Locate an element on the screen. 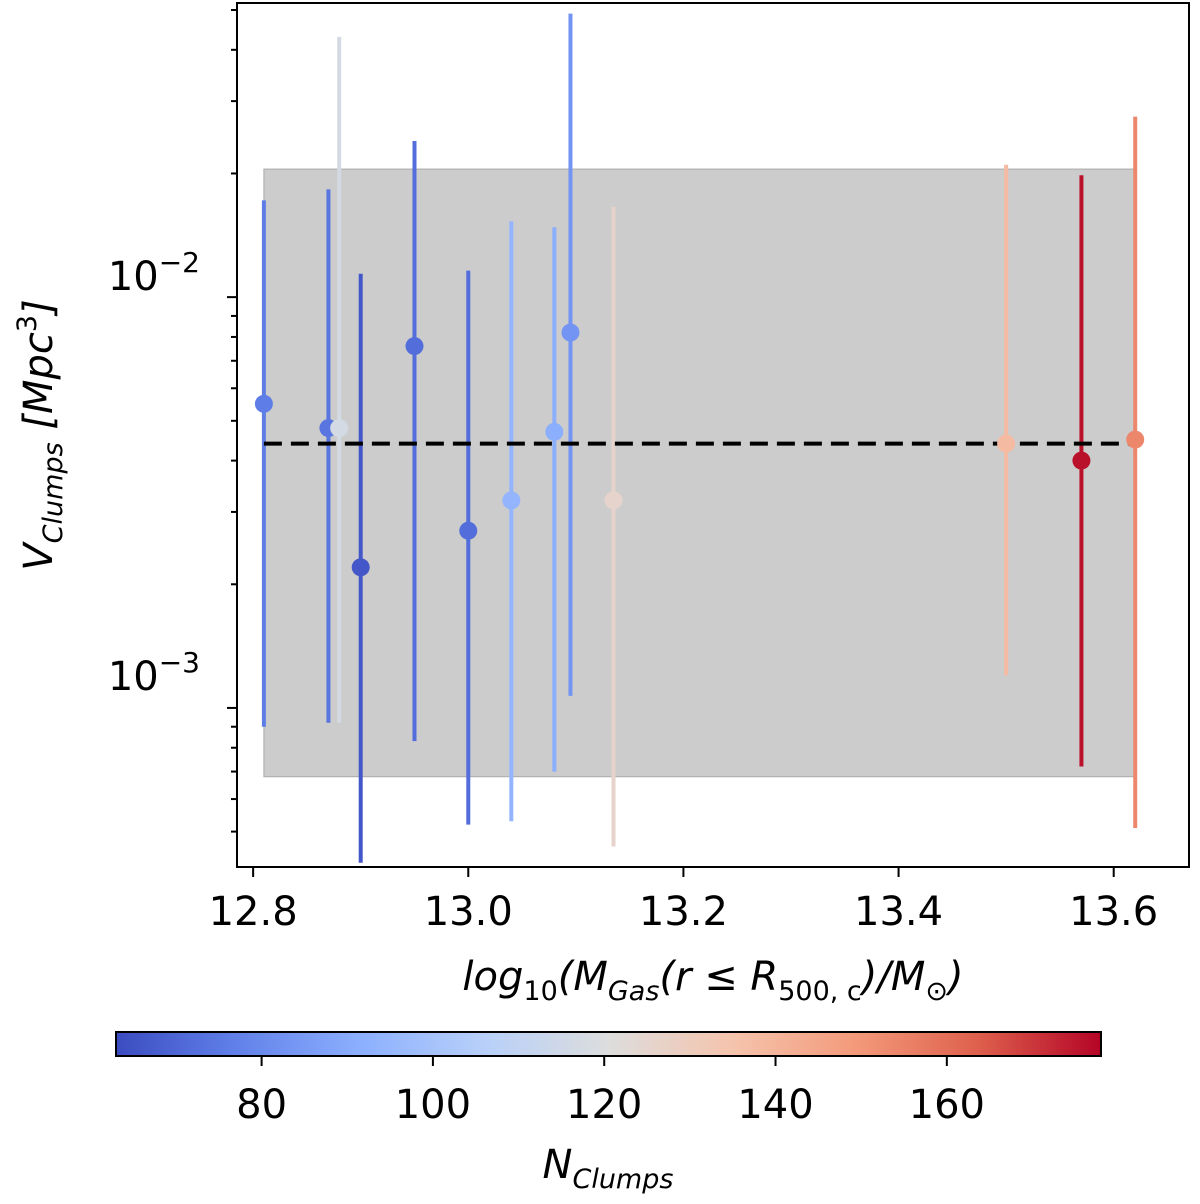 This screenshot has width=1200, height=1204. y-tick-label-1e-2: 10⁻² is located at coordinates (154, 273).